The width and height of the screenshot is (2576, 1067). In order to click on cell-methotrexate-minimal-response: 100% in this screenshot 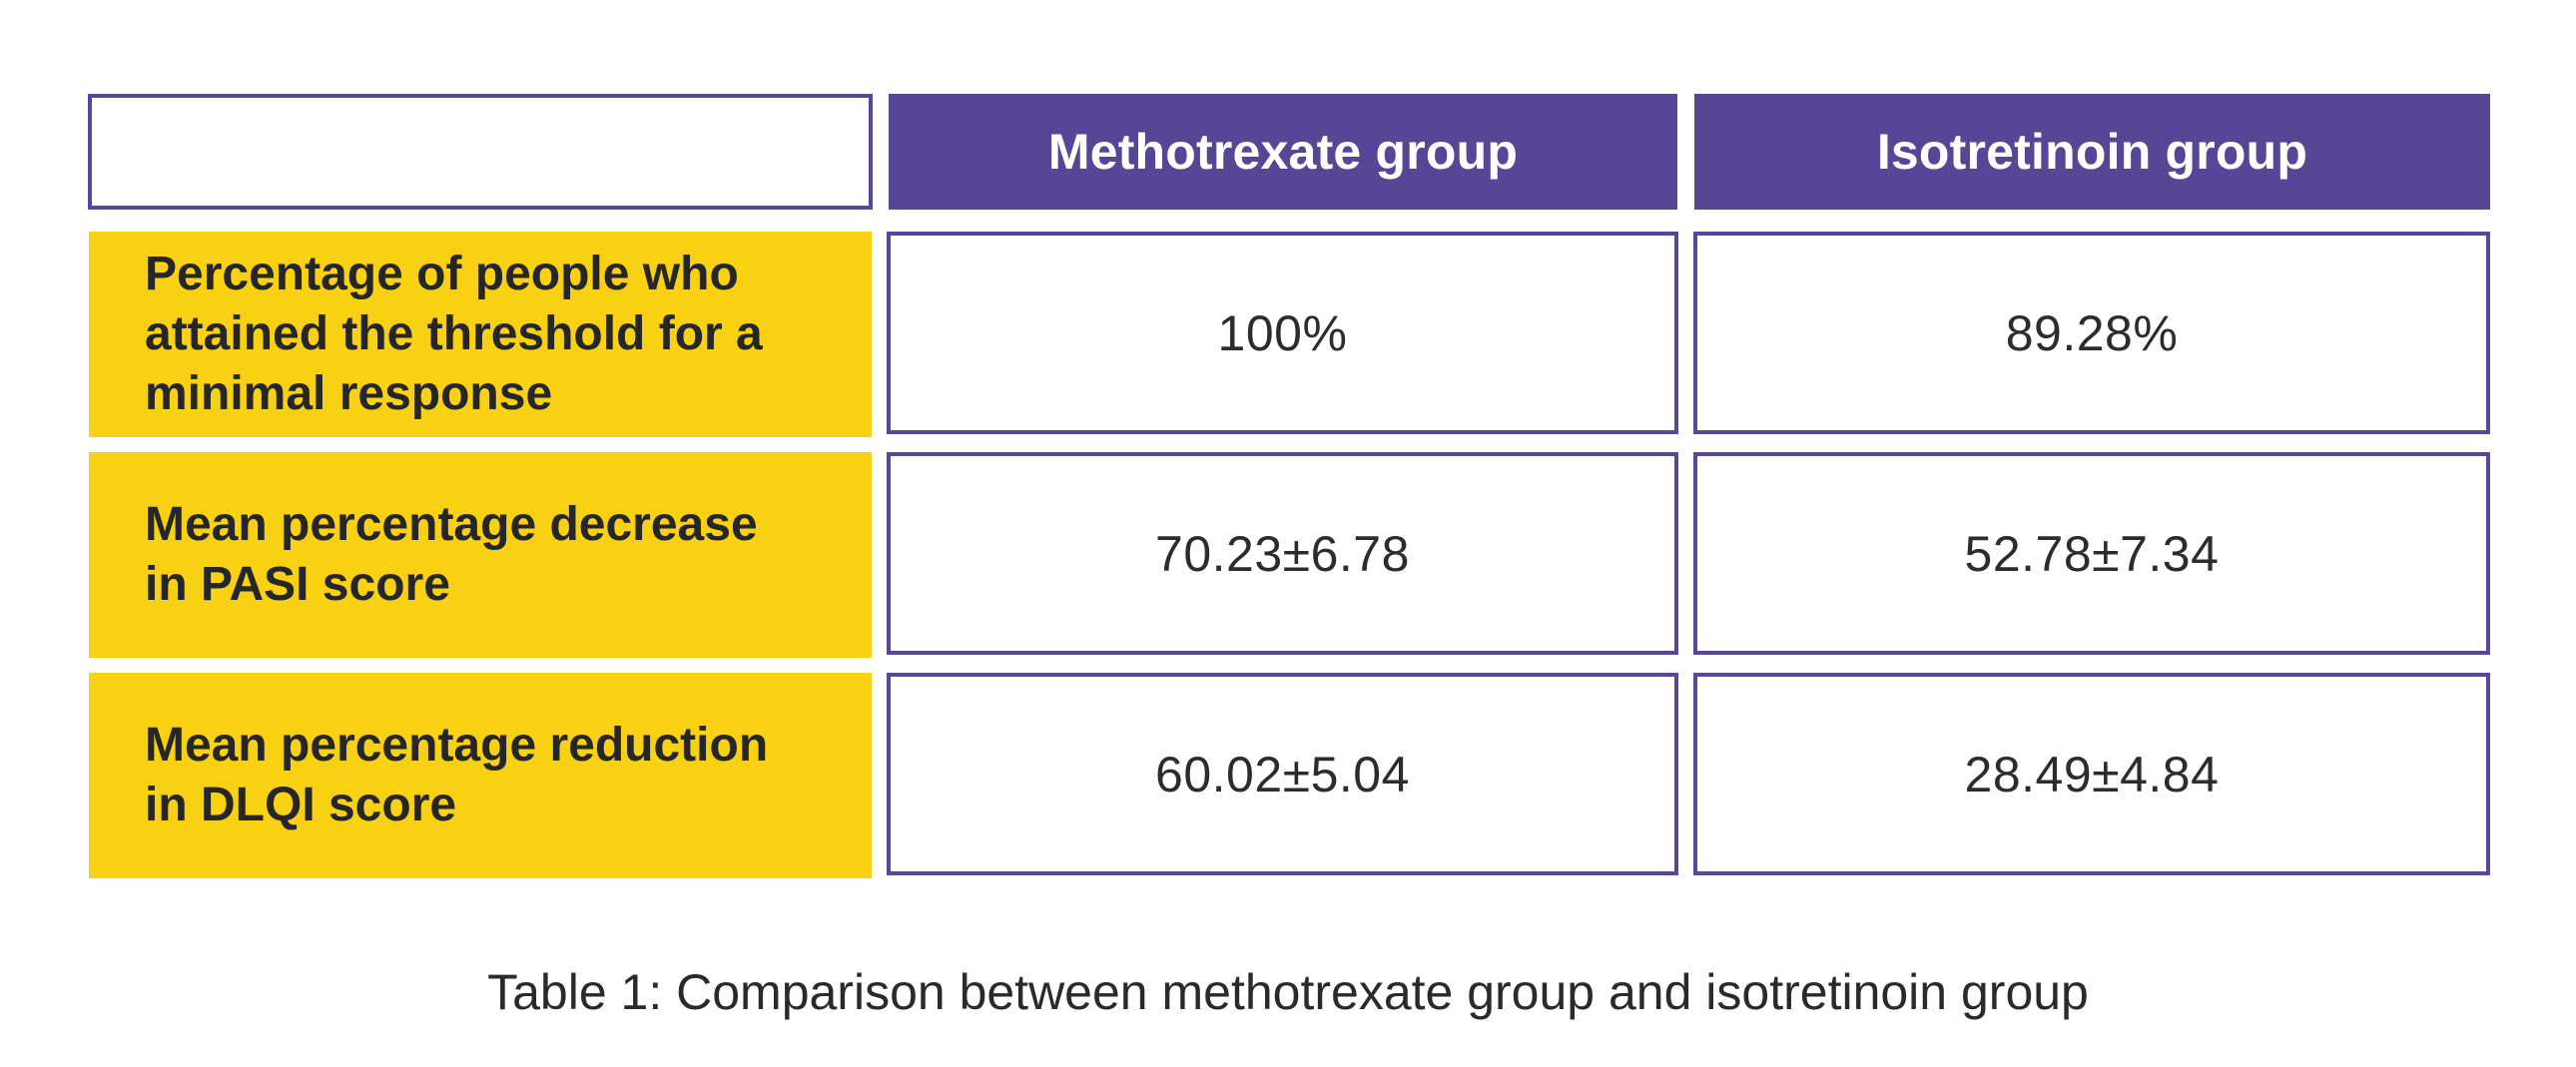, I will do `click(1282, 333)`.